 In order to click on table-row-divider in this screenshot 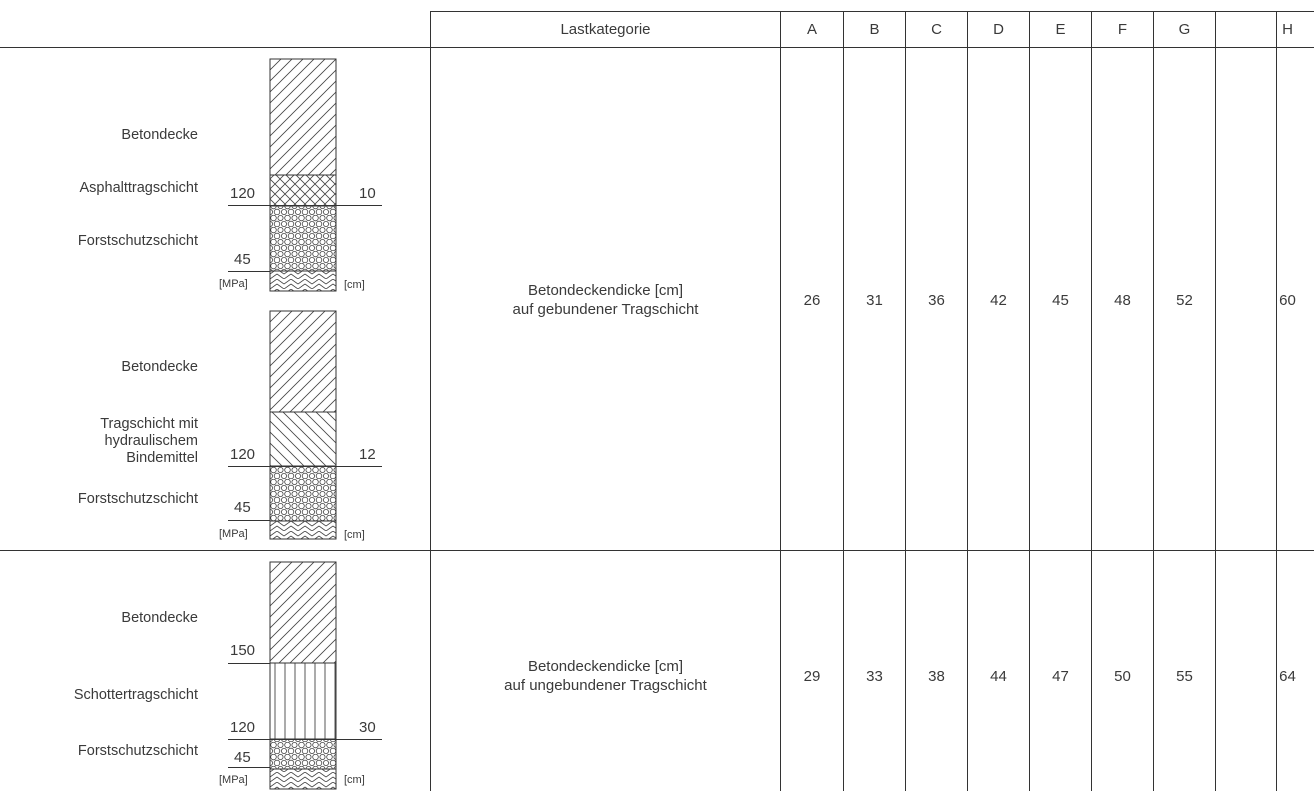, I will do `click(657, 550)`.